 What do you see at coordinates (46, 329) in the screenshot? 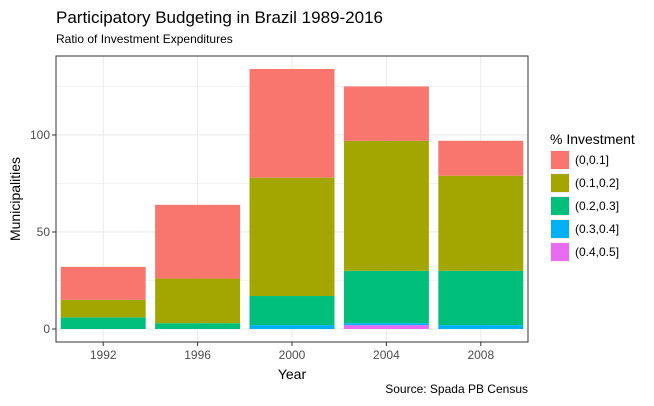
I see `y-tick-label: 0` at bounding box center [46, 329].